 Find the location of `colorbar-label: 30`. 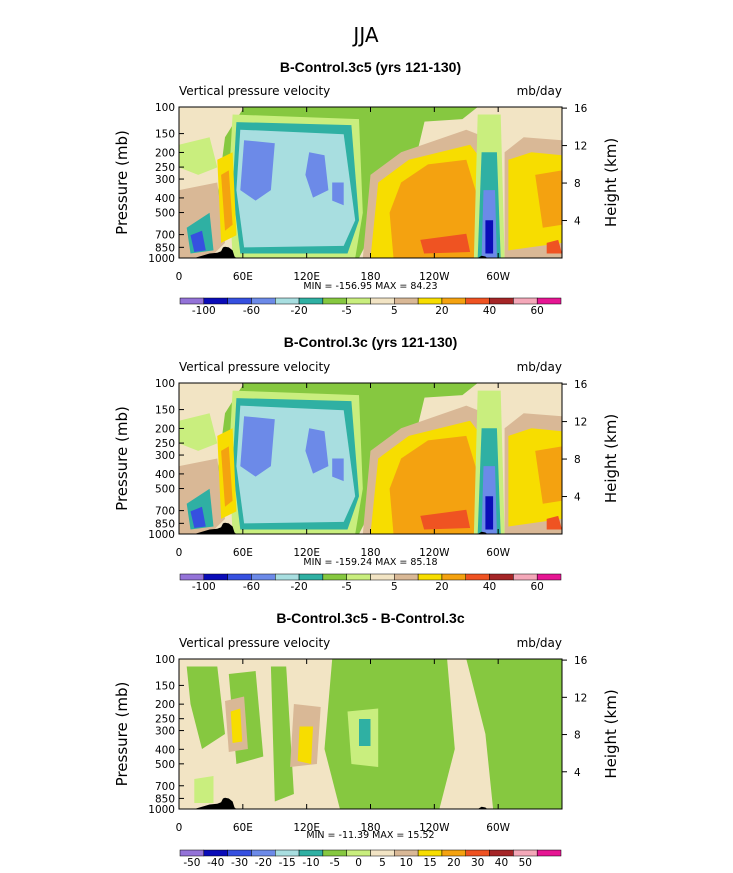

colorbar-label: 30 is located at coordinates (477, 863).